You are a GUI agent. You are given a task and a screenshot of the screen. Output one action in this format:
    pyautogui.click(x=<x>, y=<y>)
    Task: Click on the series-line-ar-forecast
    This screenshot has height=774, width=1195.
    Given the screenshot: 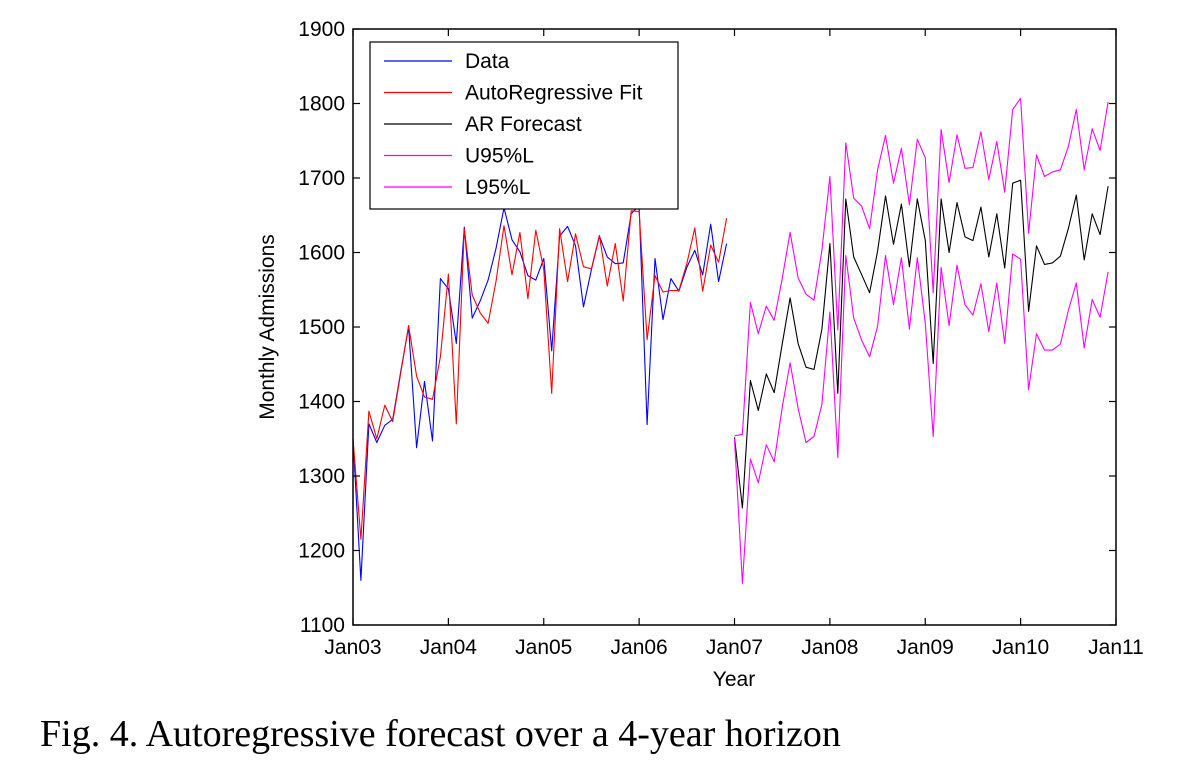 What is the action you would take?
    pyautogui.click(x=921, y=344)
    